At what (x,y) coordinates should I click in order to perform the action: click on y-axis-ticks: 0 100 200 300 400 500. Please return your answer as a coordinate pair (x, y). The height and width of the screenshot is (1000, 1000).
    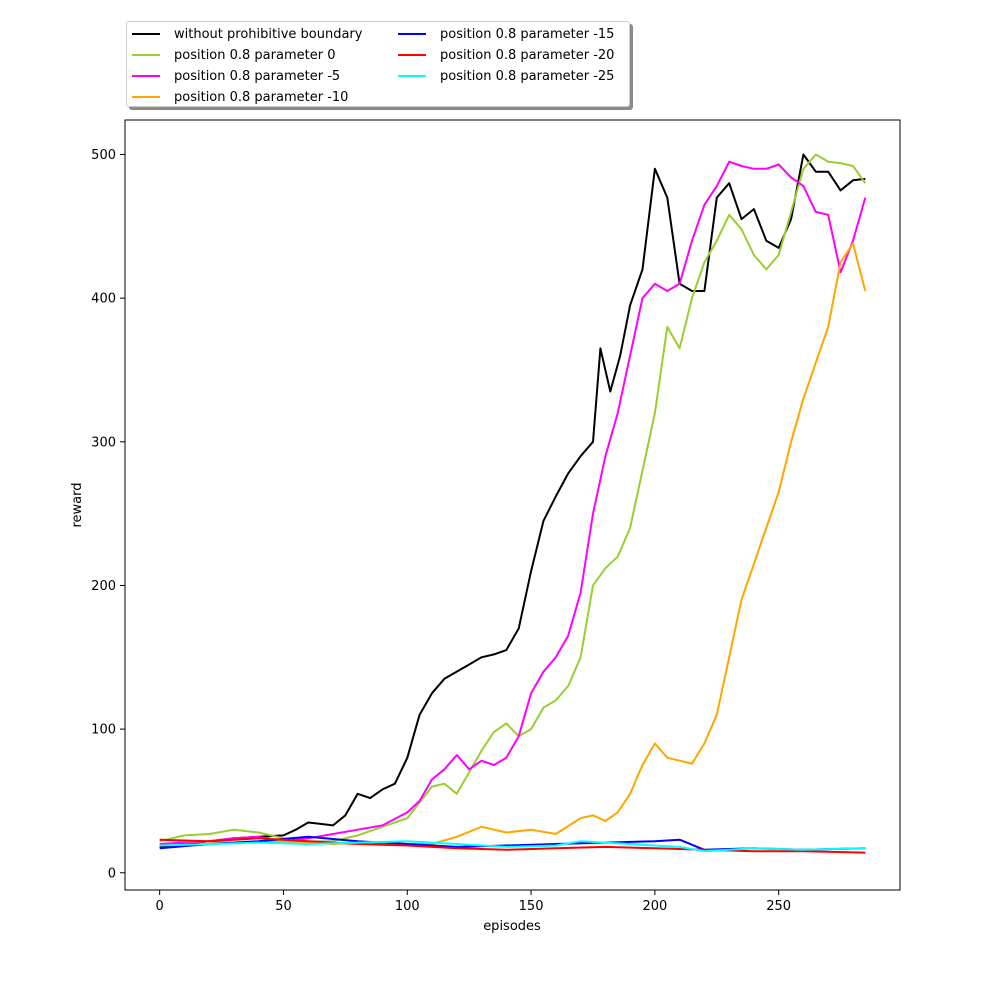
    Looking at the image, I should click on (108, 514).